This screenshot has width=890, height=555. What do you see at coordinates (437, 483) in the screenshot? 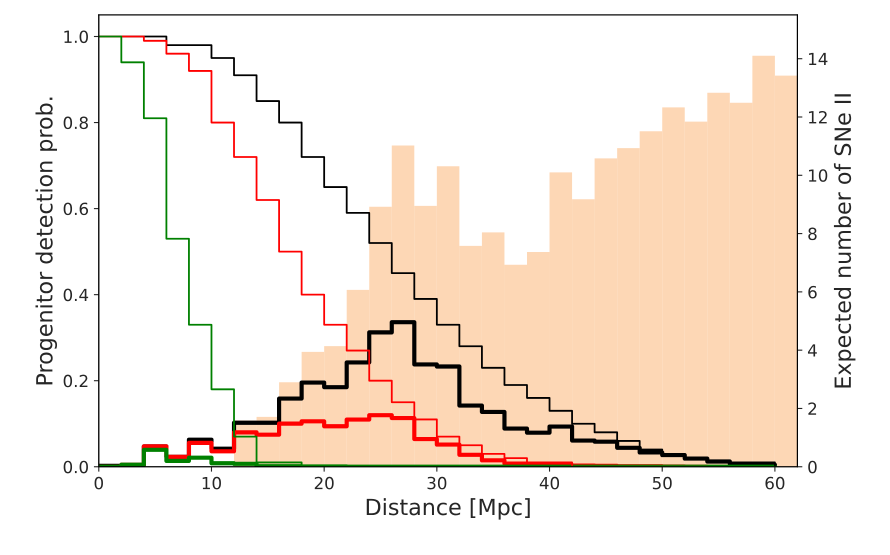
I see `x-tick-label: 30` at bounding box center [437, 483].